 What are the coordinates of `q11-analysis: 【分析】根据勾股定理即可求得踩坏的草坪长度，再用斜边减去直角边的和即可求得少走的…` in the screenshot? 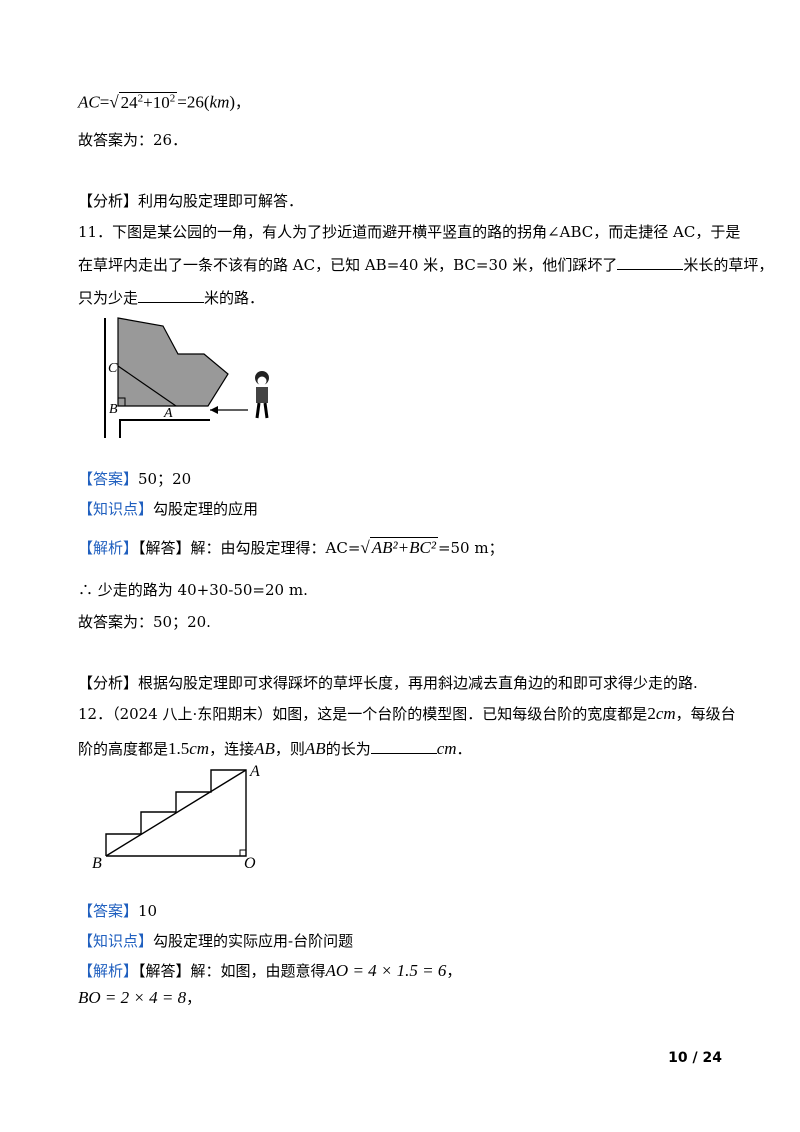 It's located at (388, 683).